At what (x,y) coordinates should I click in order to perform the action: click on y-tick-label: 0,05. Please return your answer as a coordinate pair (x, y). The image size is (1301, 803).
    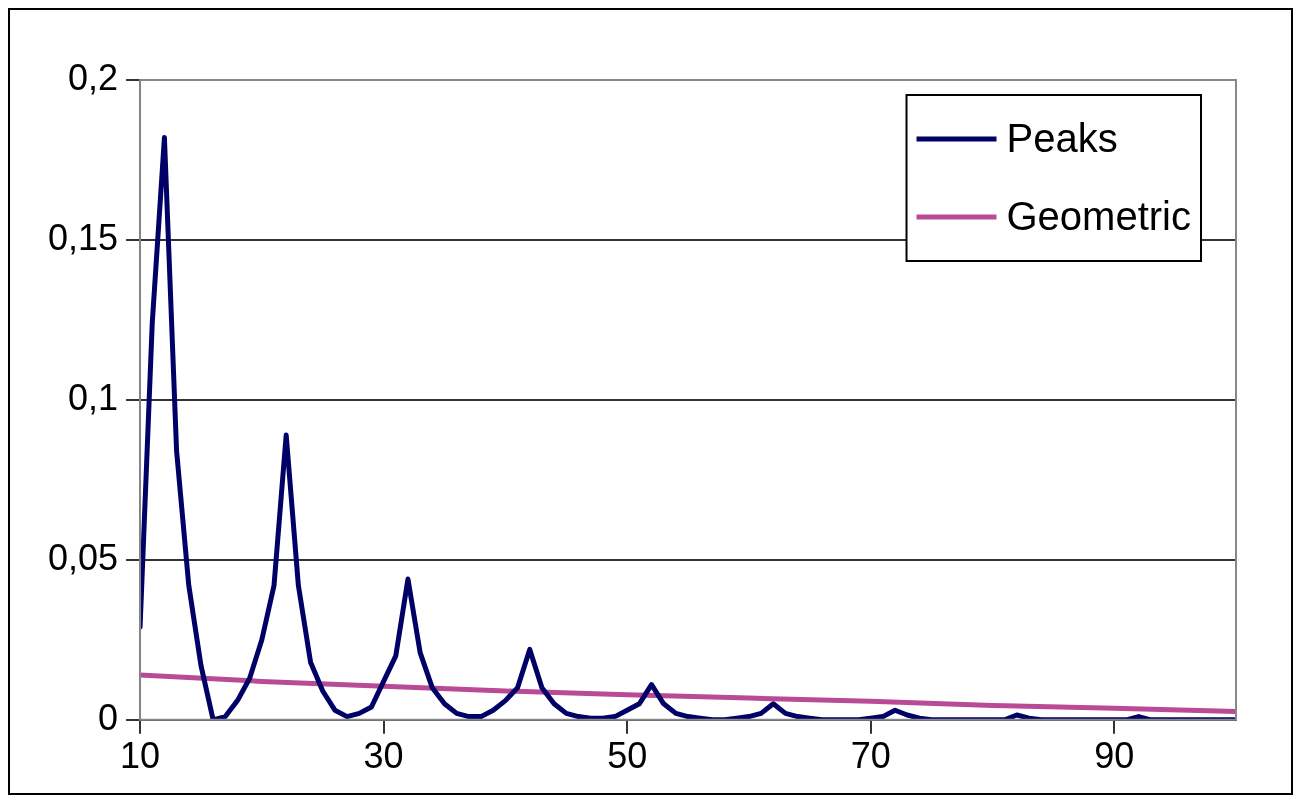
    Looking at the image, I should click on (83, 557).